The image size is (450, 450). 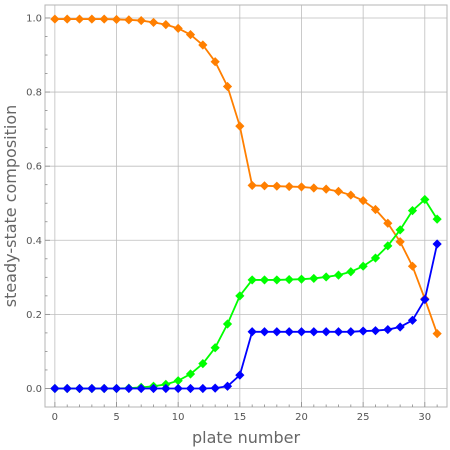 What do you see at coordinates (246, 437) in the screenshot?
I see `x-axis-title: plate number` at bounding box center [246, 437].